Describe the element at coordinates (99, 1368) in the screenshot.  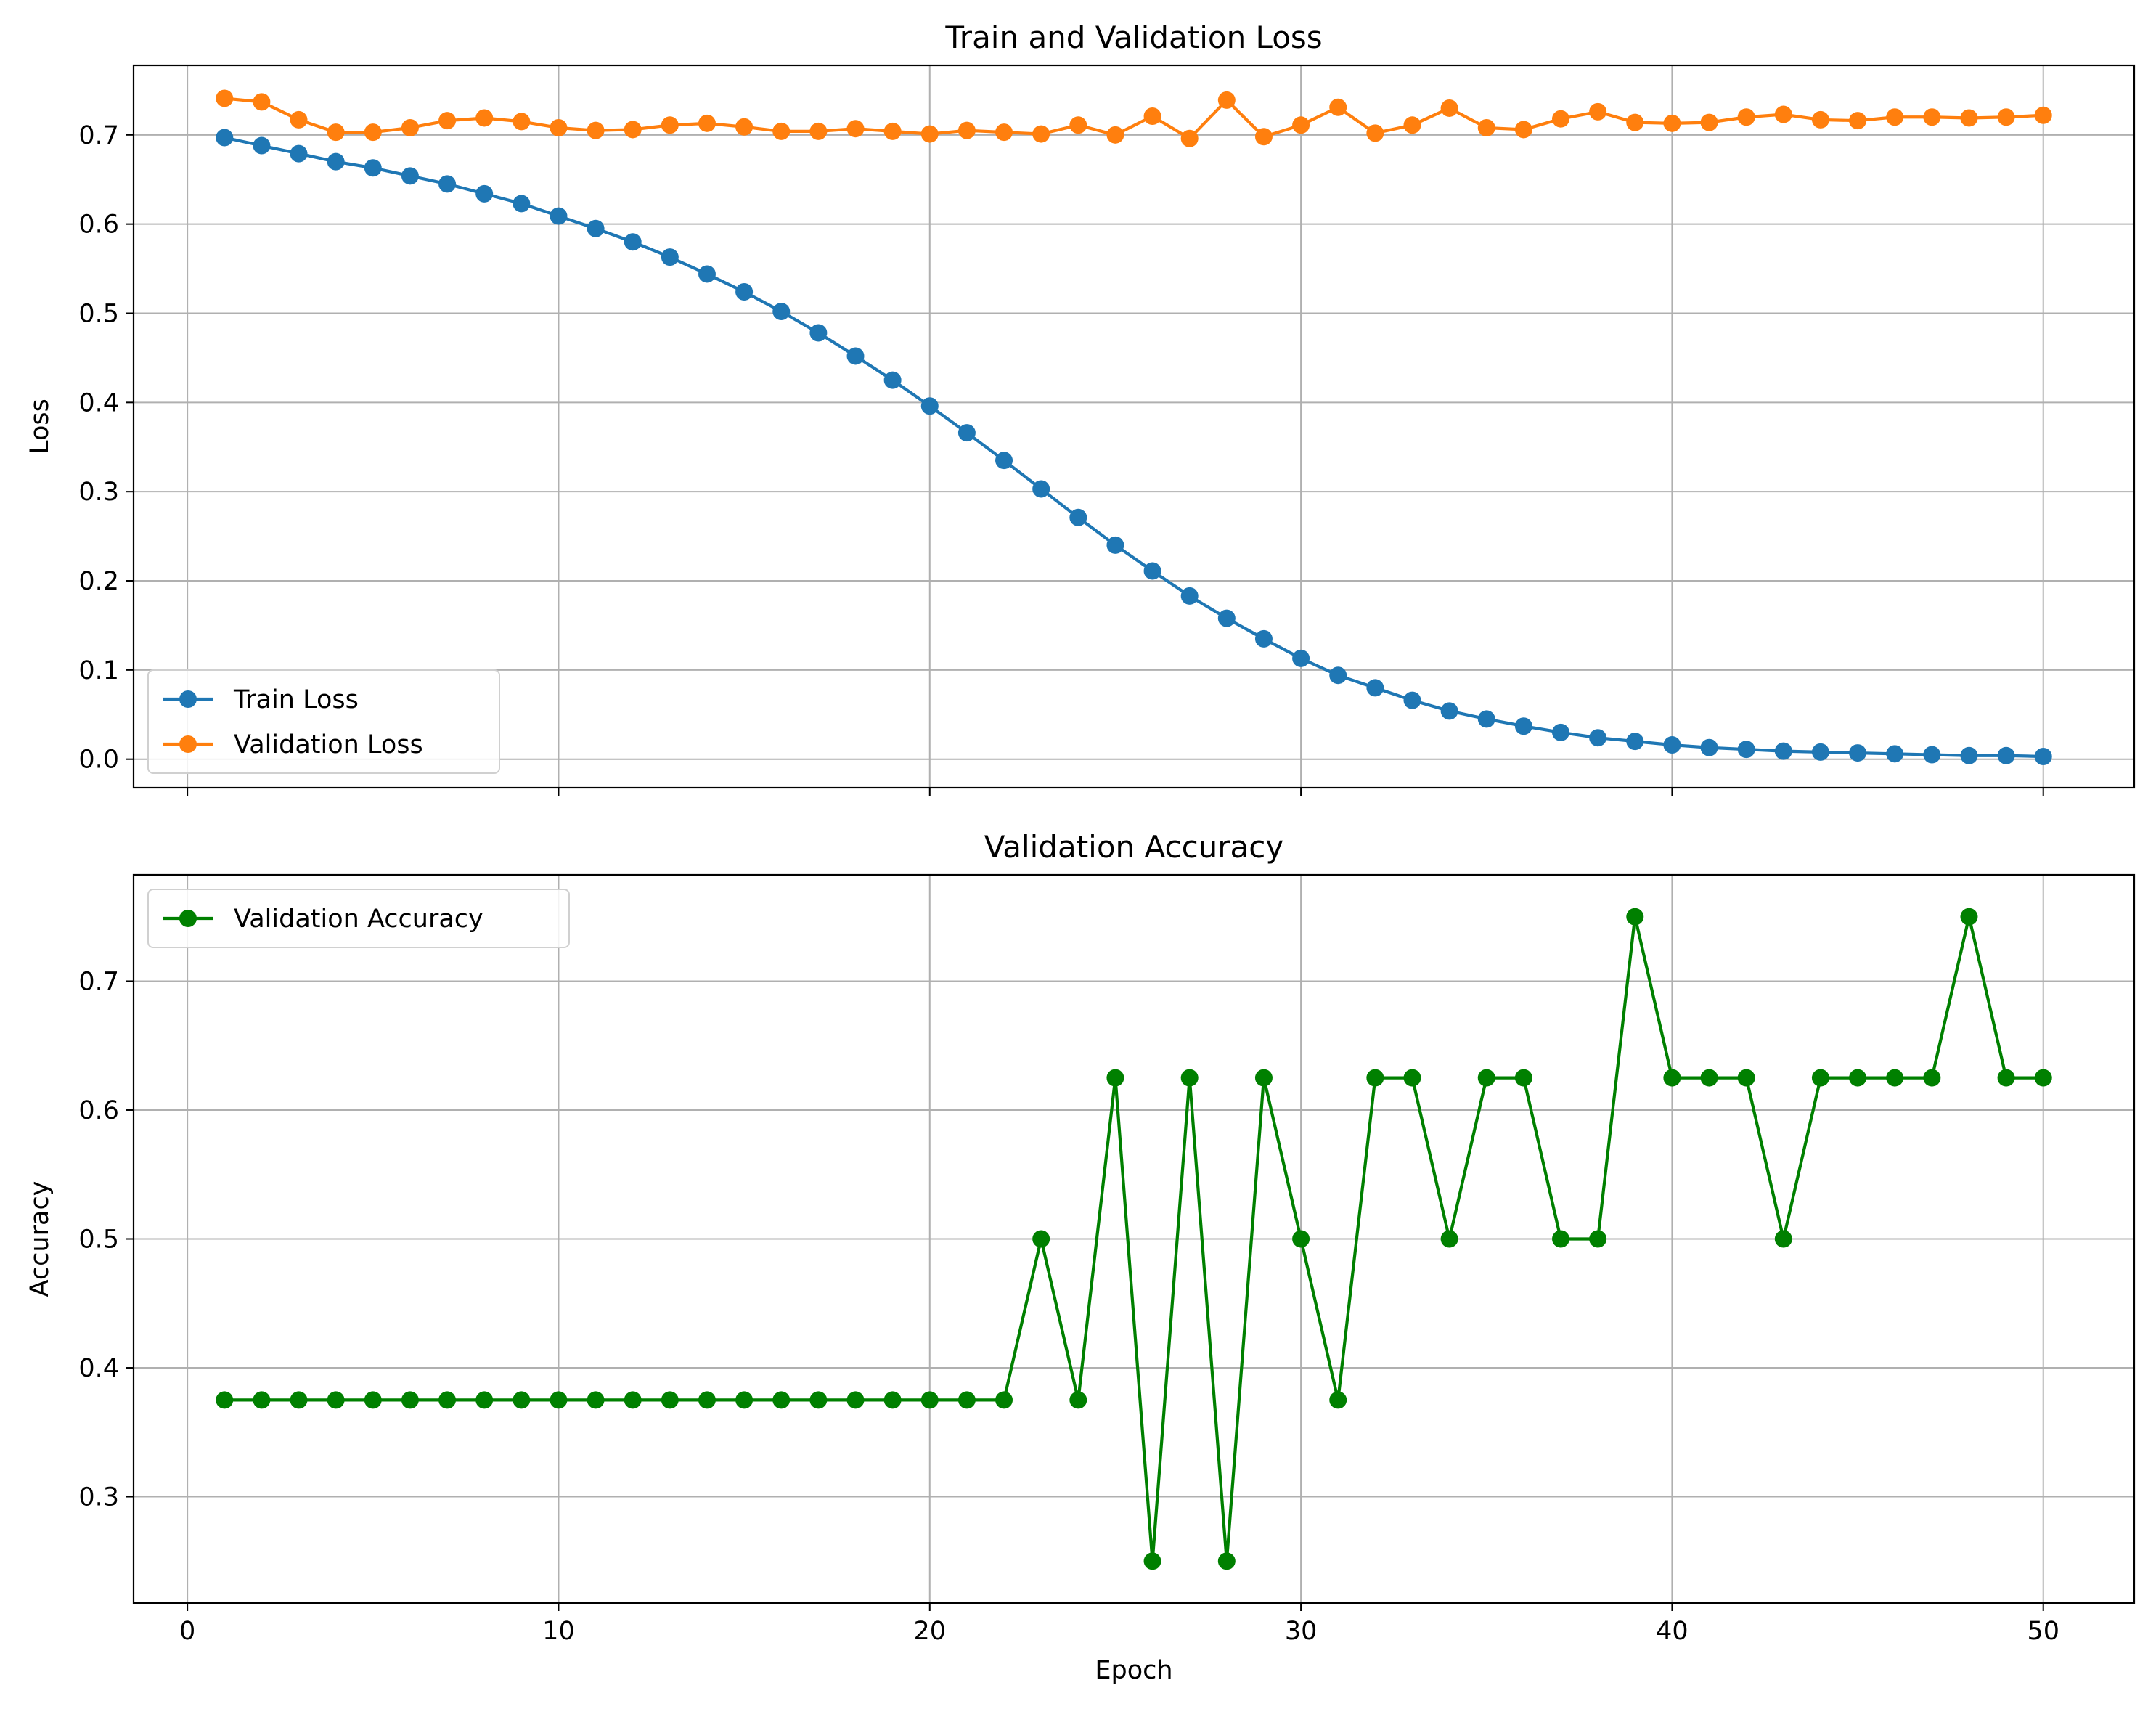
I see `accuracy-y-tick-label: 0.4` at that location.